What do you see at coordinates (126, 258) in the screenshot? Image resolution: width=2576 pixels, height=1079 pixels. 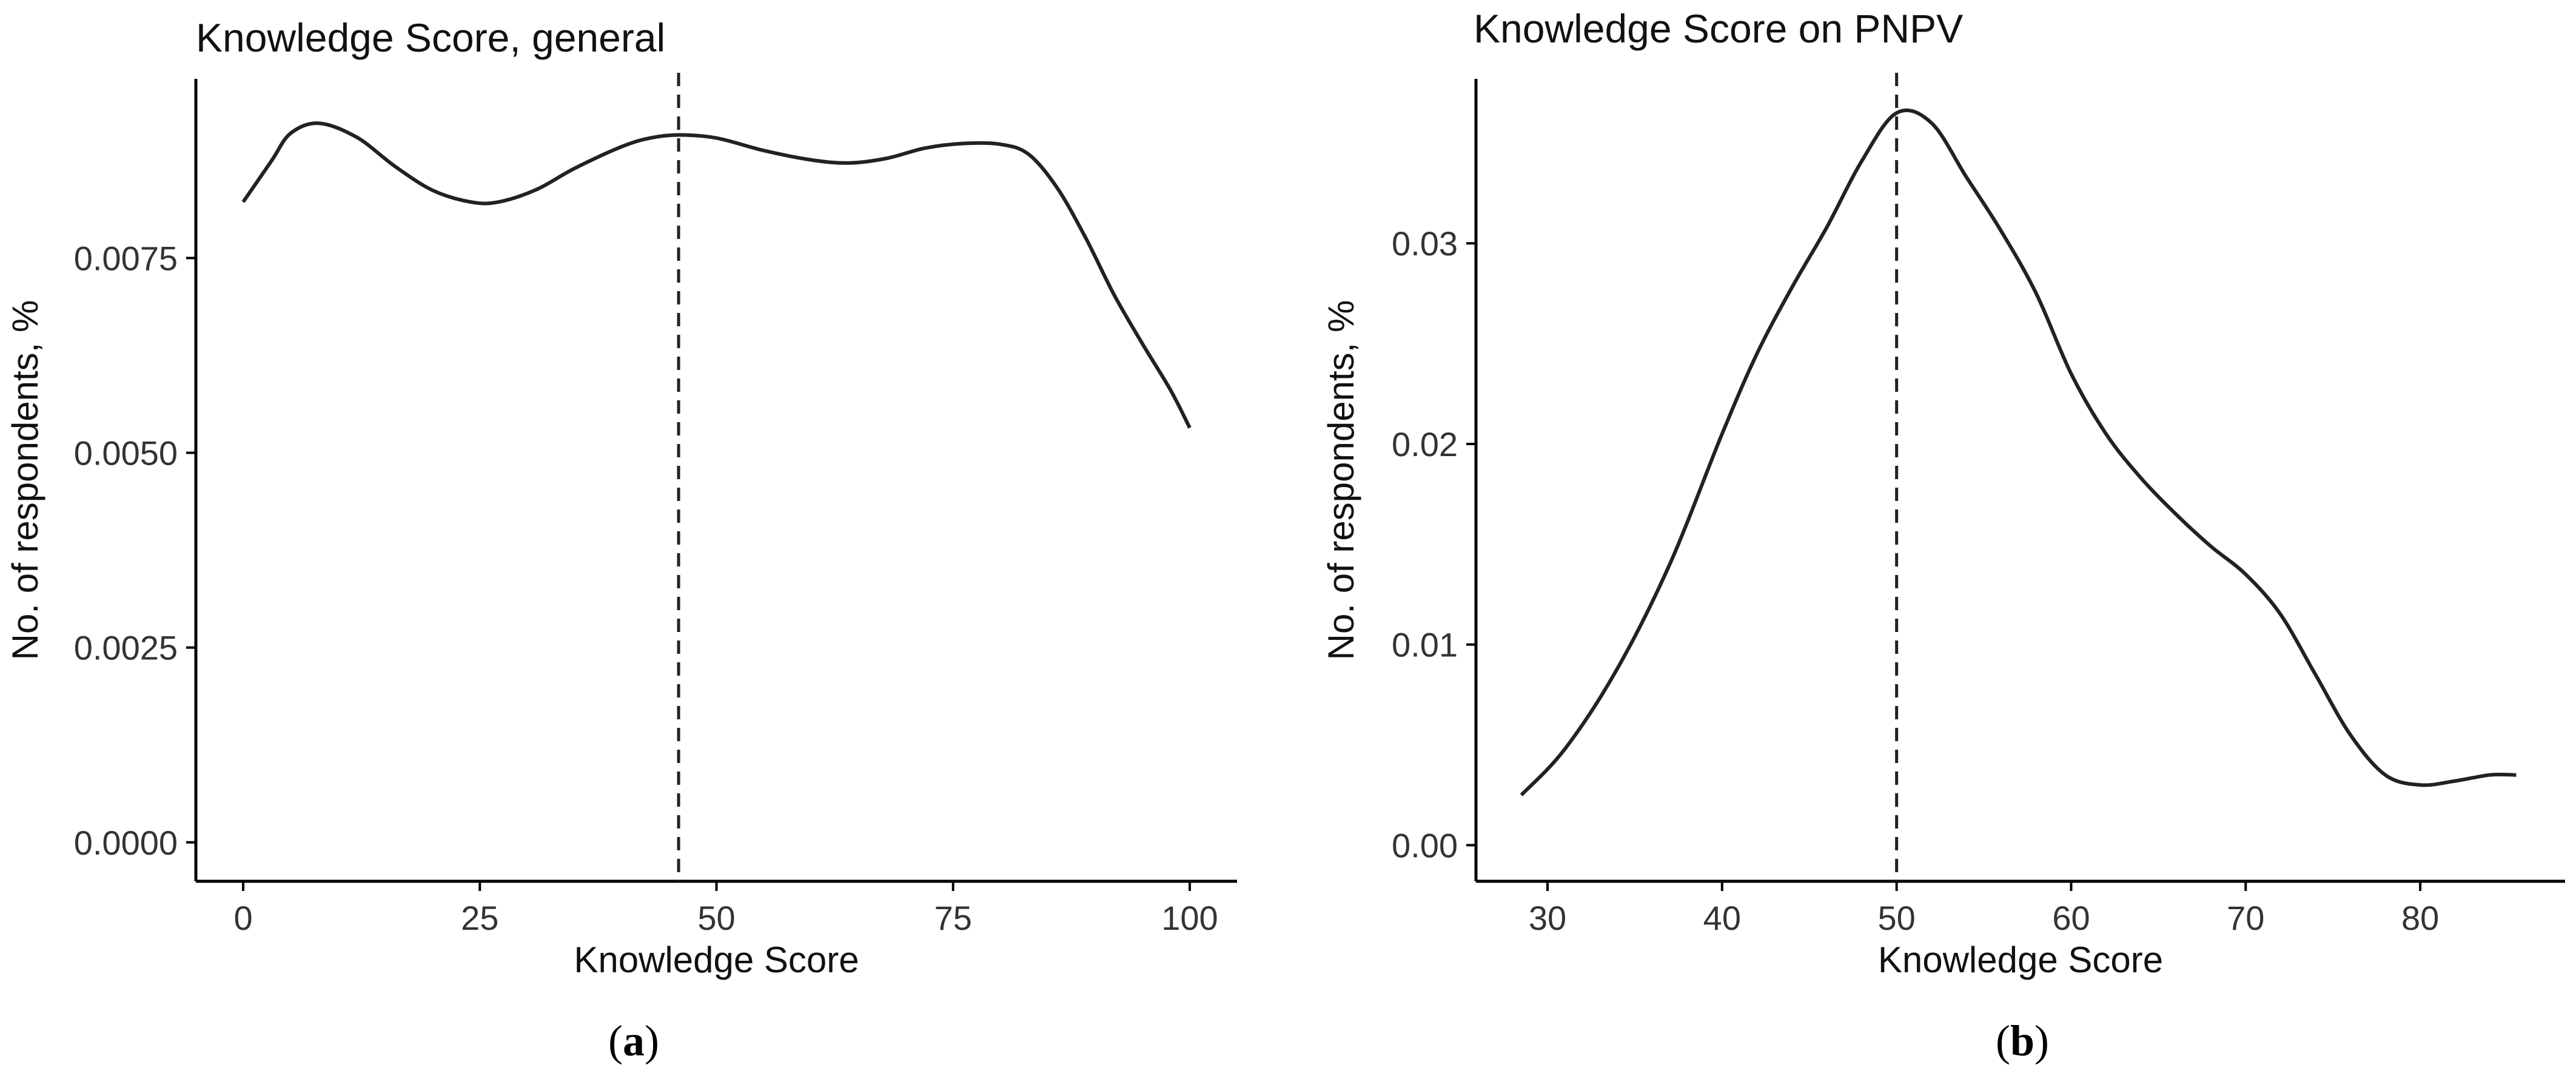 I see `y-tick-label: 0.0075` at bounding box center [126, 258].